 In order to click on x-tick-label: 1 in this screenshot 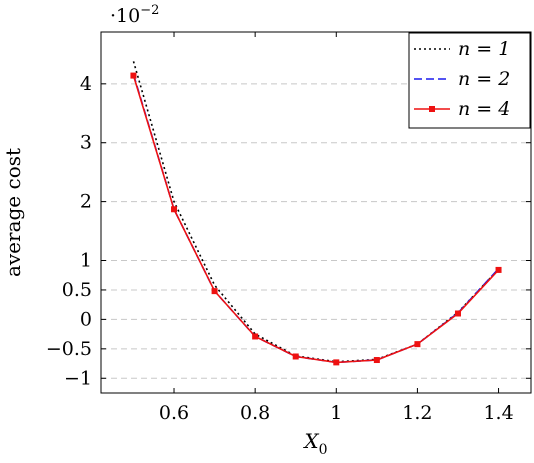, I will do `click(336, 413)`.